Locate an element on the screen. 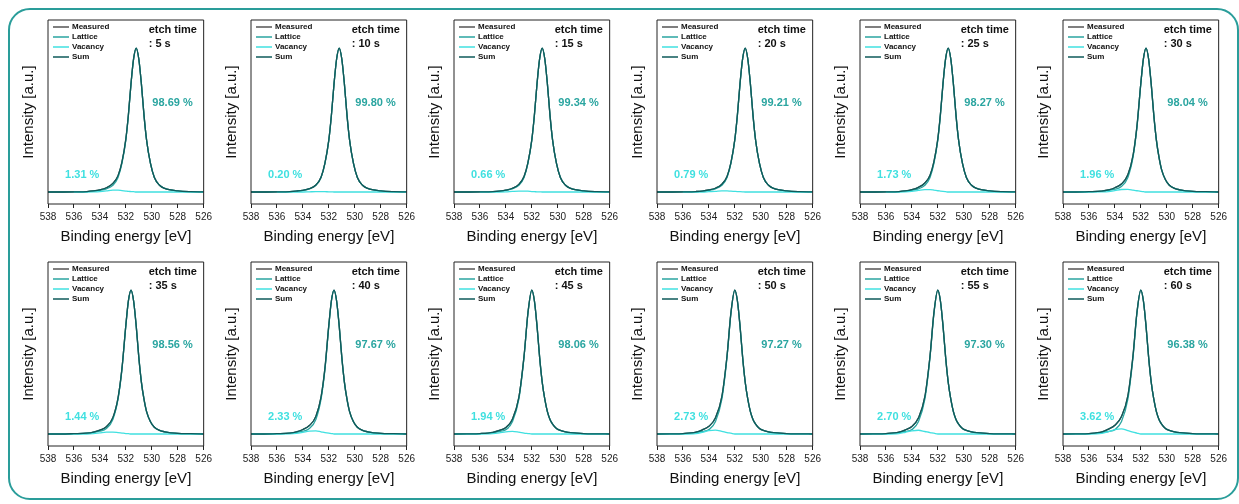  annotation: 2.70 % is located at coordinates (894, 415).